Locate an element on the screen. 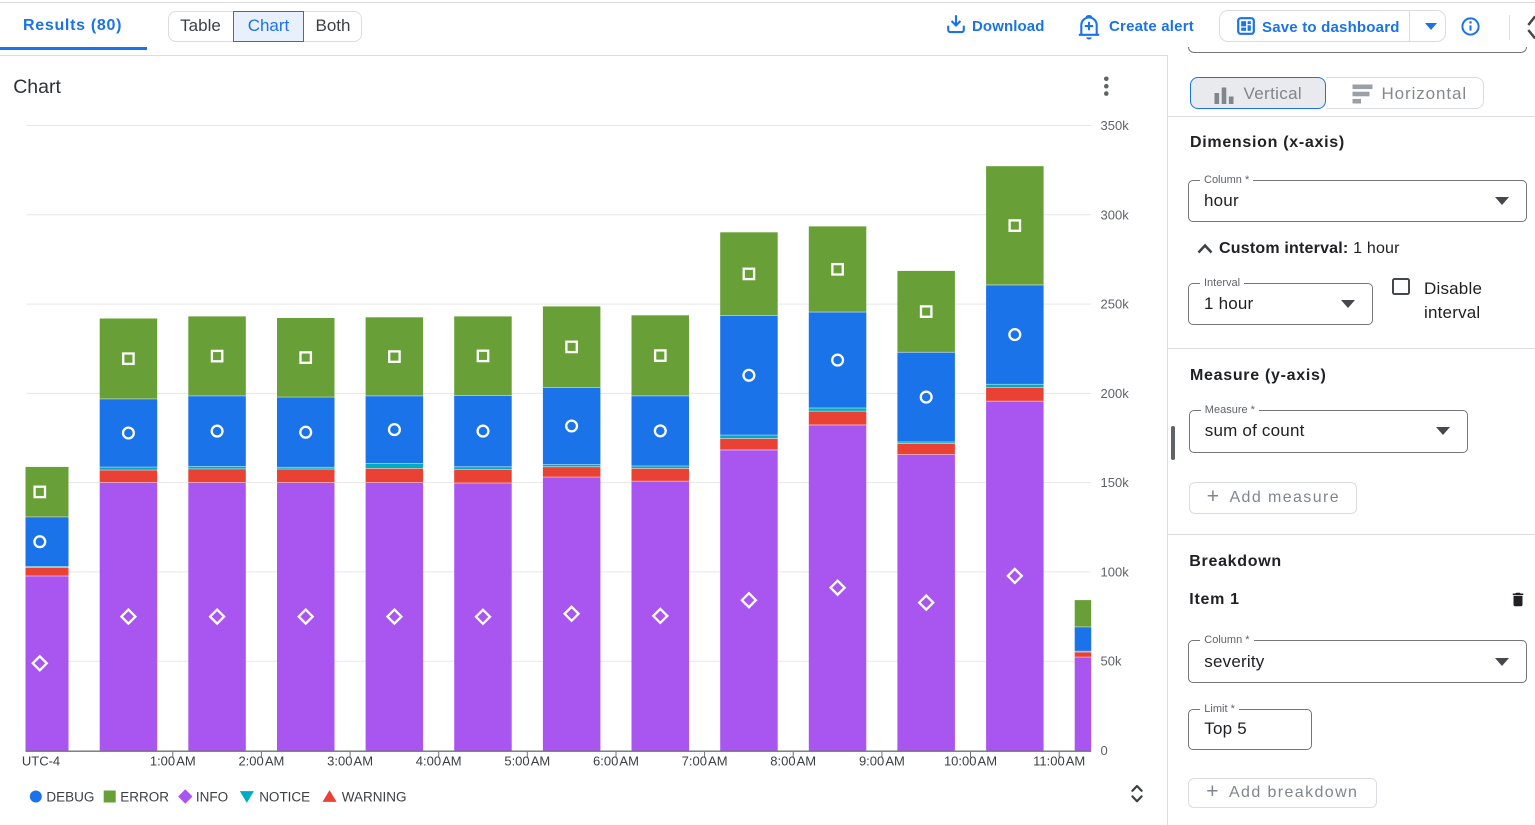 The width and height of the screenshot is (1535, 825). svg-text: INFO is located at coordinates (212, 796).